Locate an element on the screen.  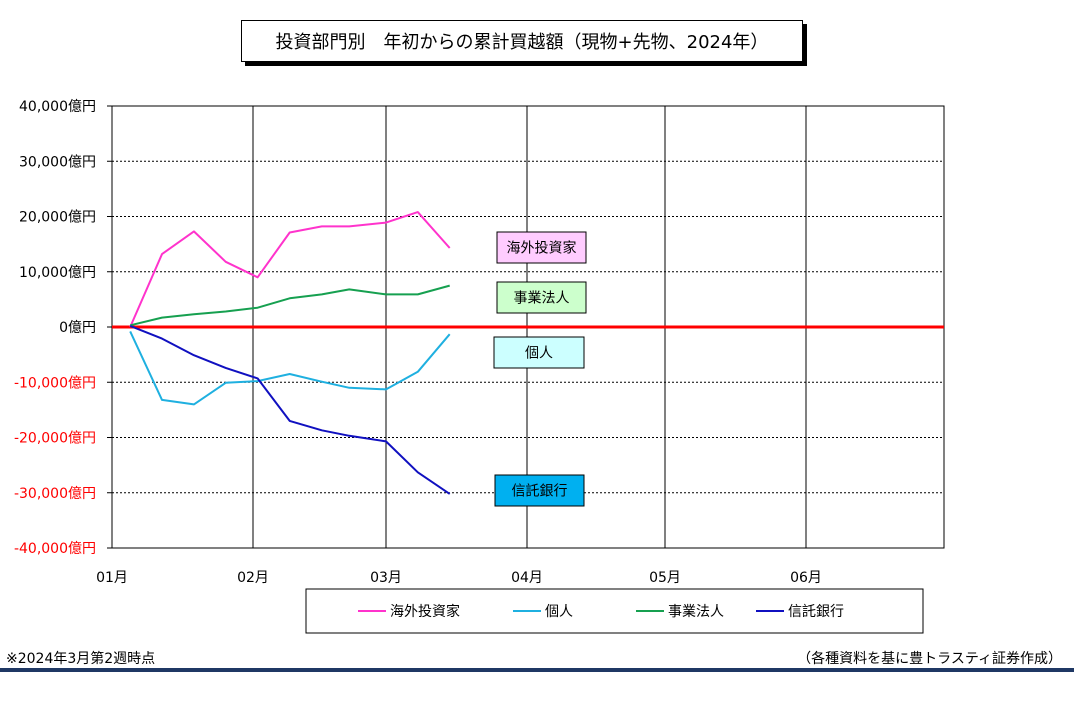
y-tick-label: 30,000億円 is located at coordinates (57, 162).